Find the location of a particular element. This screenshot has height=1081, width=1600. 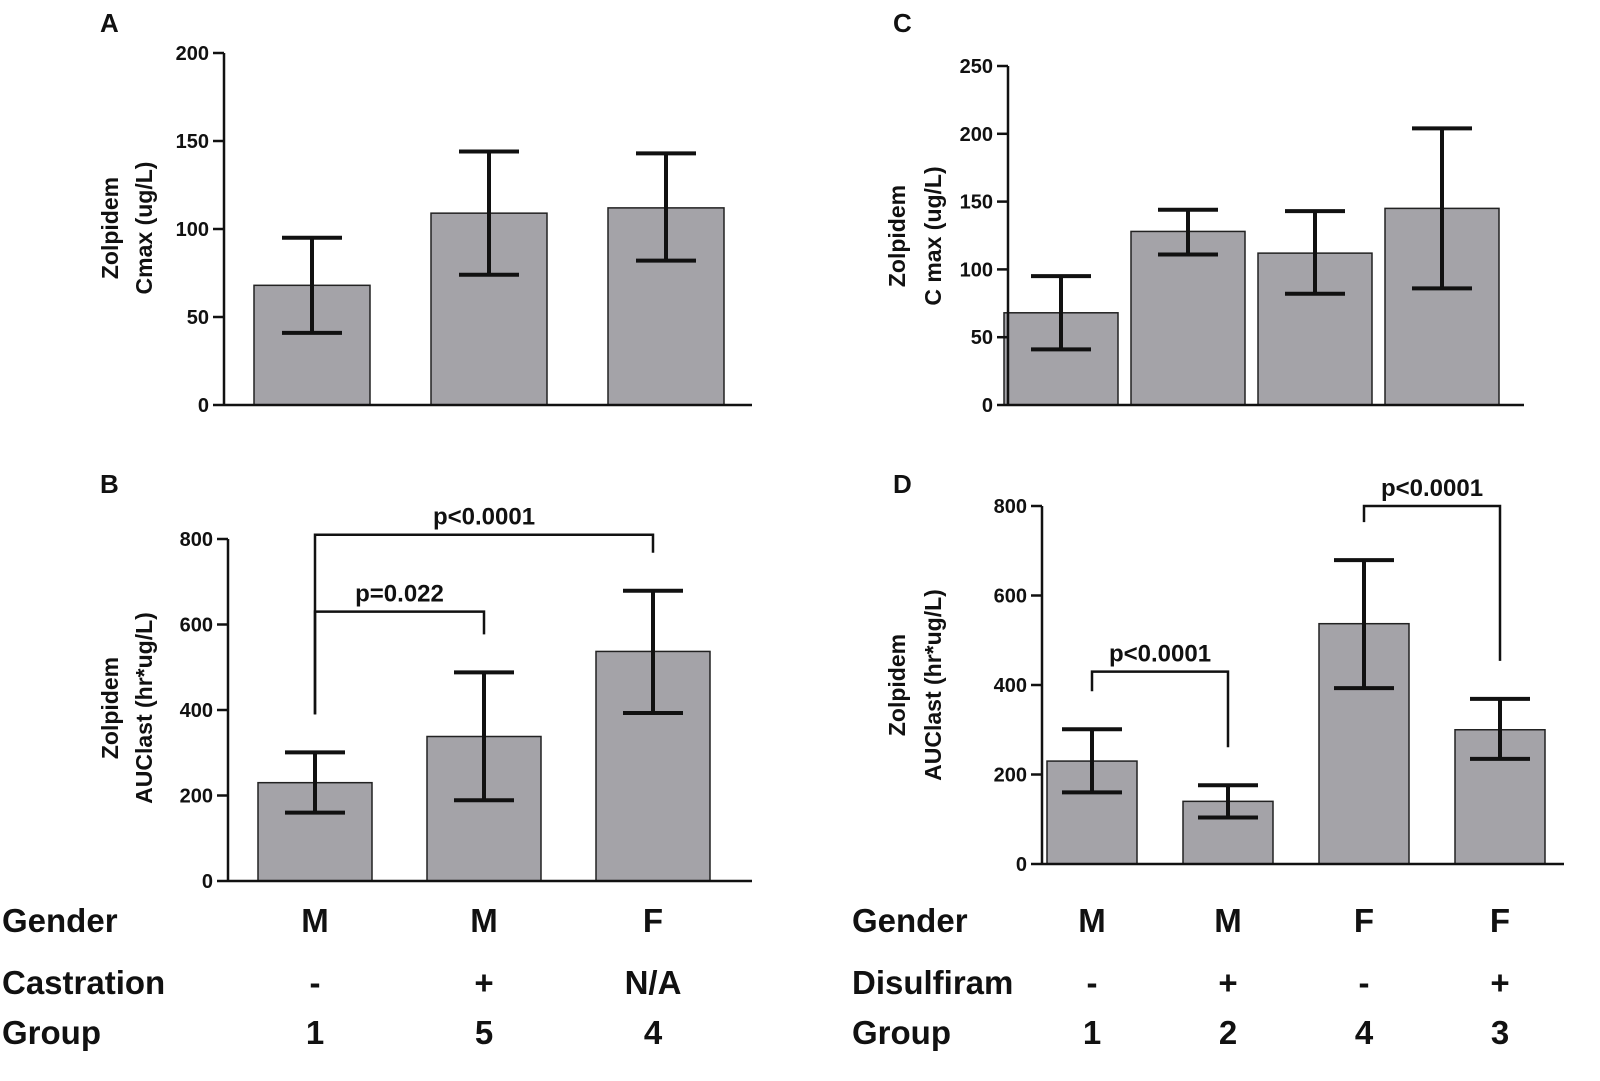

table-cell: 5 is located at coordinates (484, 1032).